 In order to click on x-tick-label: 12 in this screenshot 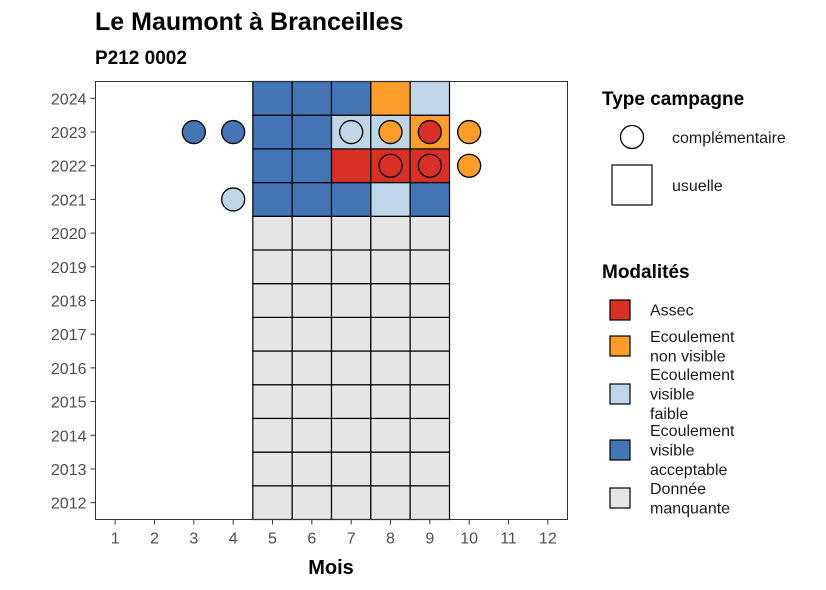, I will do `click(548, 539)`.